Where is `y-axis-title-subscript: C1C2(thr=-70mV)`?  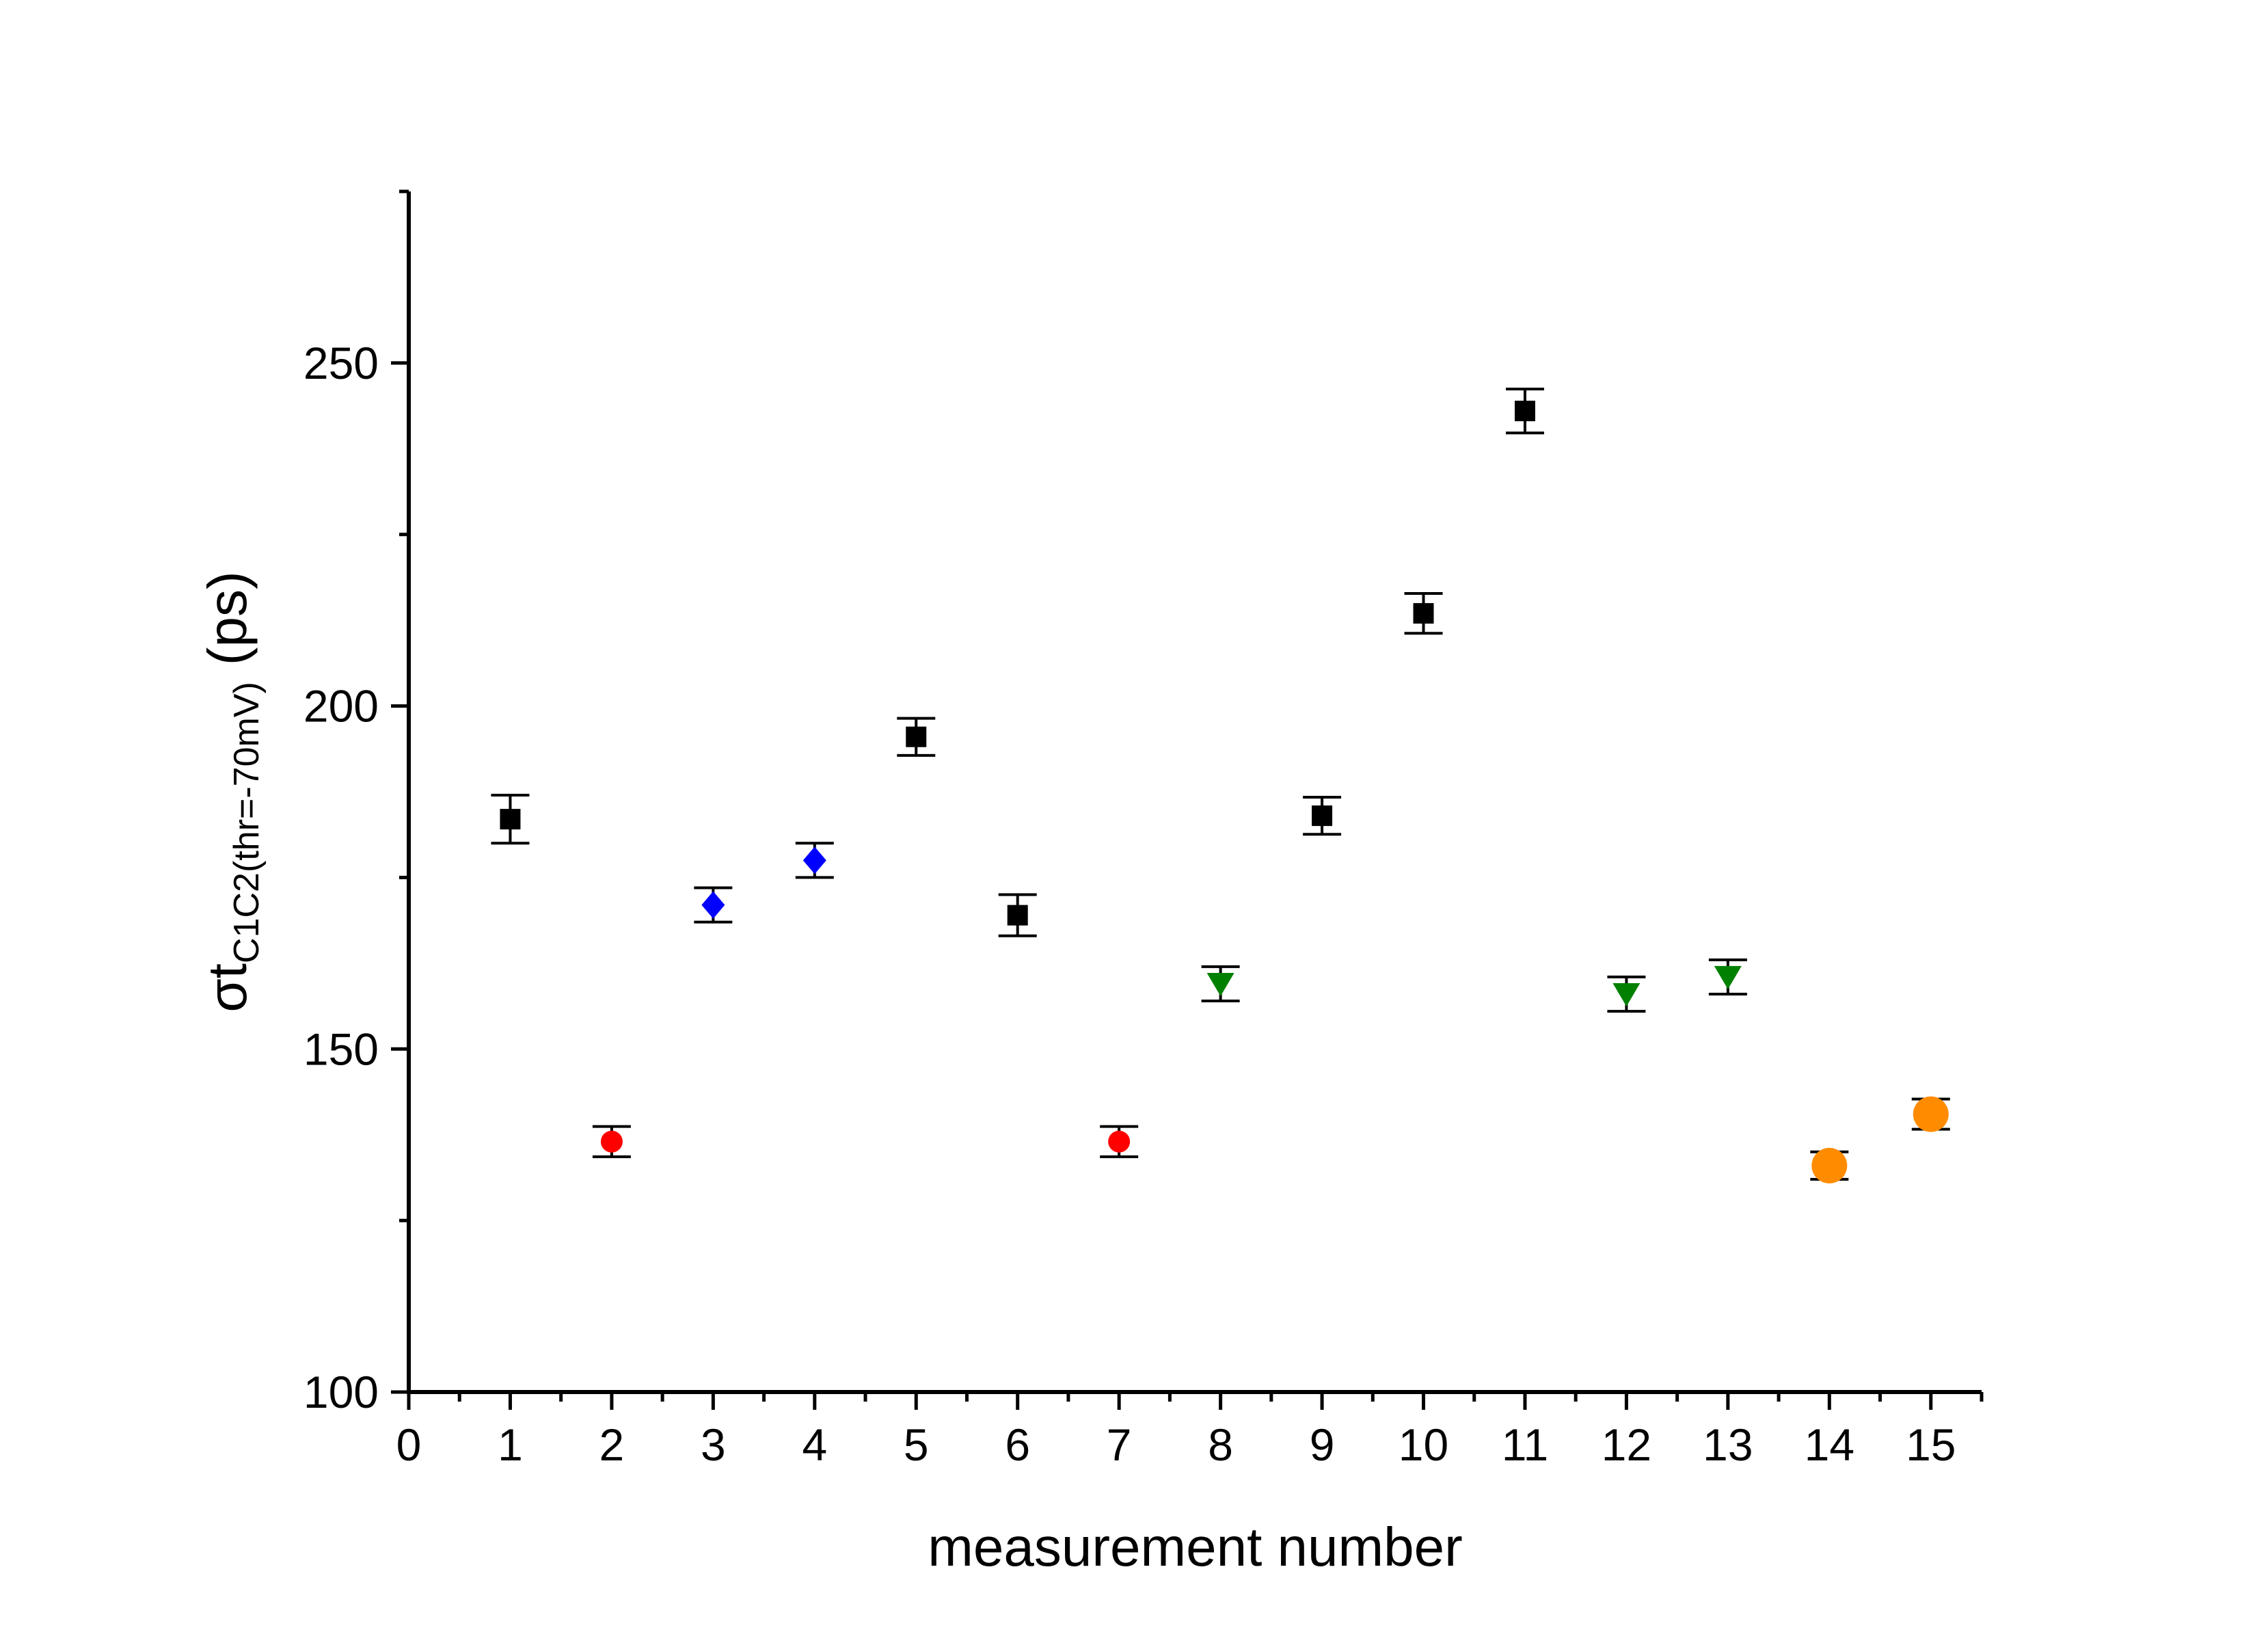 y-axis-title-subscript: C1C2(thr=-70mV) is located at coordinates (247, 822).